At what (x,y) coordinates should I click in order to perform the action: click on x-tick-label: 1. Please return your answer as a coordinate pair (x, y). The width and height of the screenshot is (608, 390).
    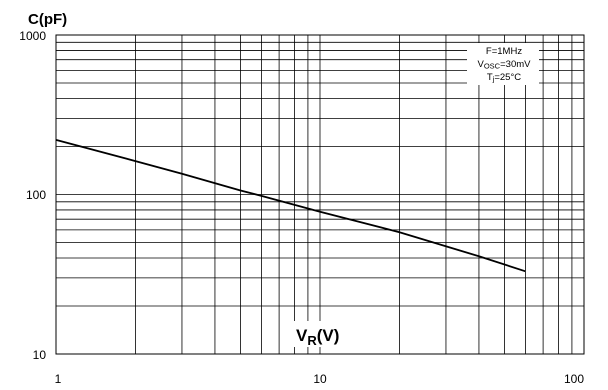
    Looking at the image, I should click on (58, 379).